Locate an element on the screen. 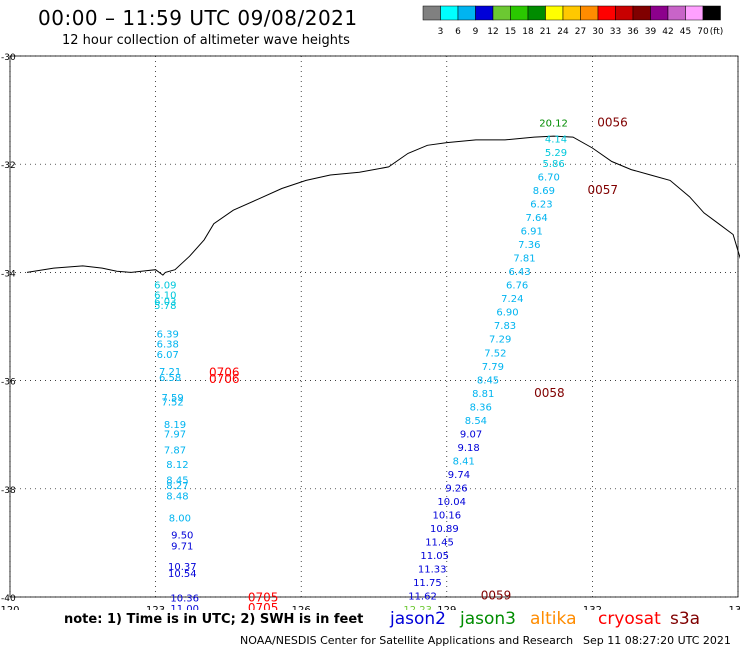 This screenshot has width=740, height=650. wave-height-label: 4.14 is located at coordinates (556, 140).